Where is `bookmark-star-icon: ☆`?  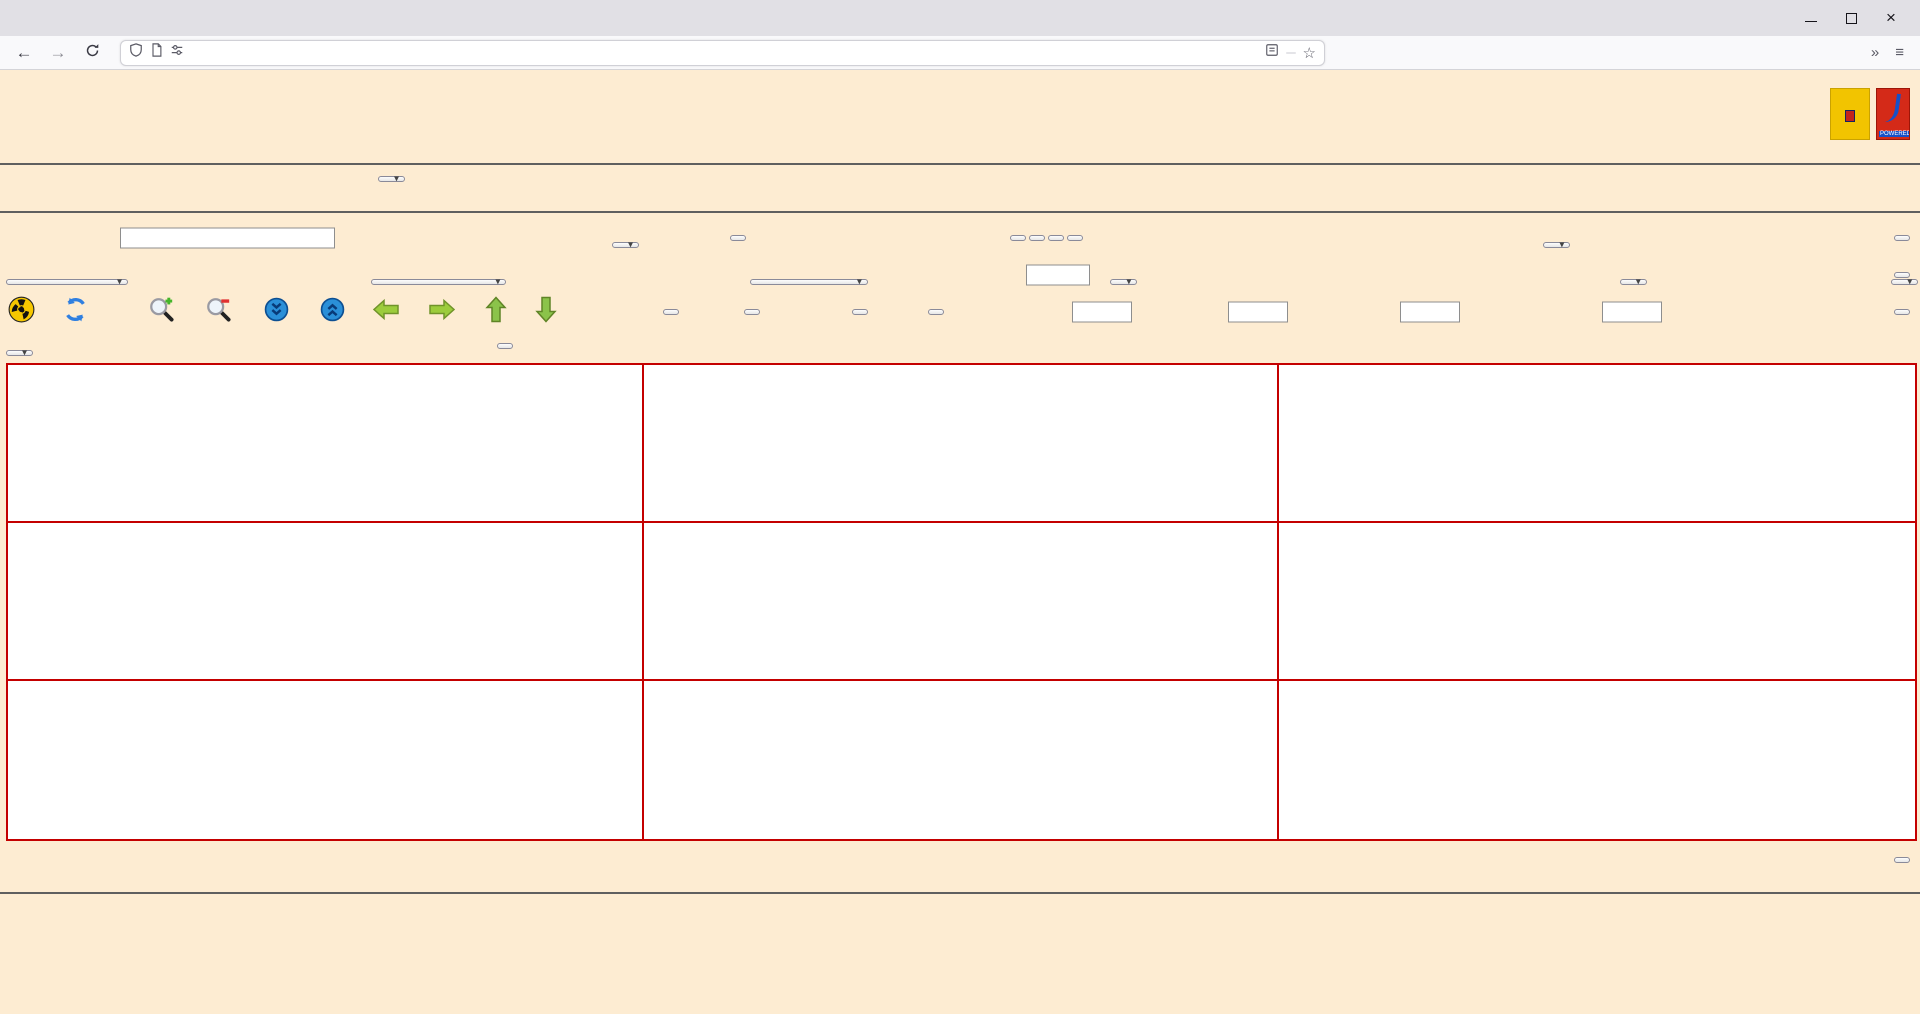 bookmark-star-icon: ☆ is located at coordinates (1309, 53).